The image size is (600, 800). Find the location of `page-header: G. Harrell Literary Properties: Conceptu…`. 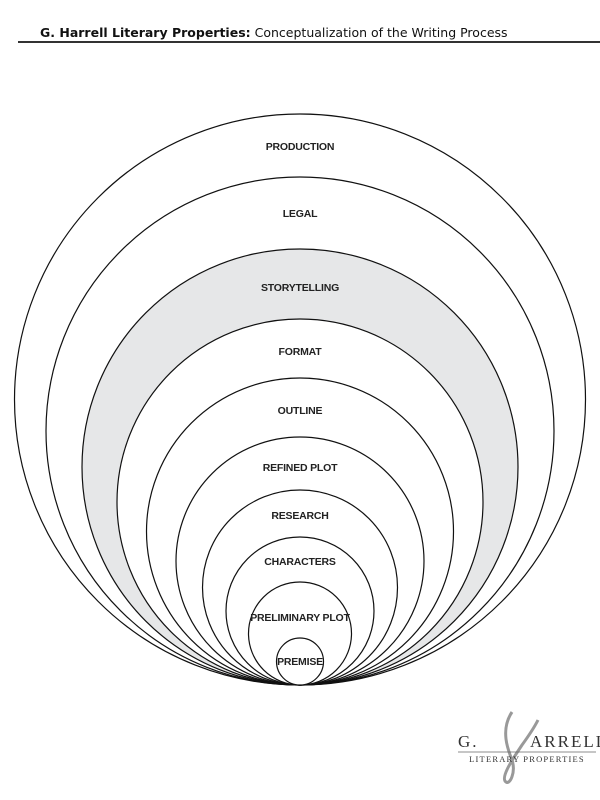

page-header: G. Harrell Literary Properties: Conceptu… is located at coordinates (274, 32).